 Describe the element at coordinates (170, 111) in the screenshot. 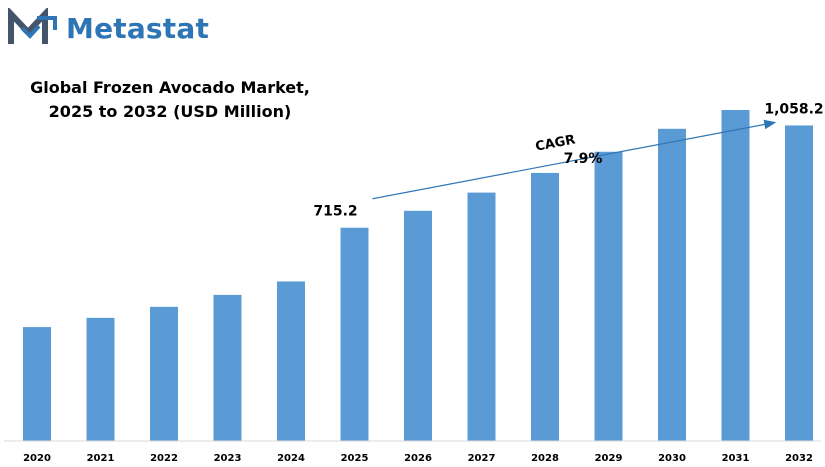

I see `chart-title-line-2: 2025 to 2032 (USD Million)` at that location.